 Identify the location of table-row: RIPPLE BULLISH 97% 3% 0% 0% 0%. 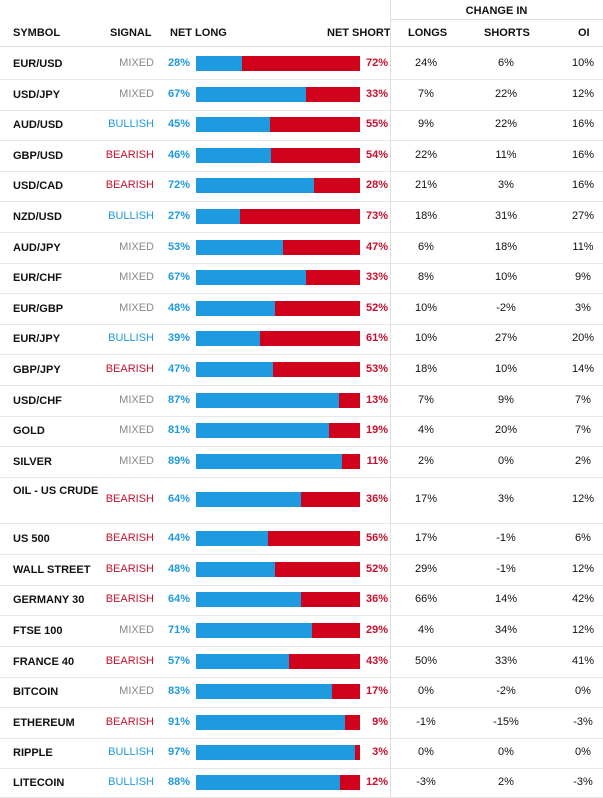
(301, 753).